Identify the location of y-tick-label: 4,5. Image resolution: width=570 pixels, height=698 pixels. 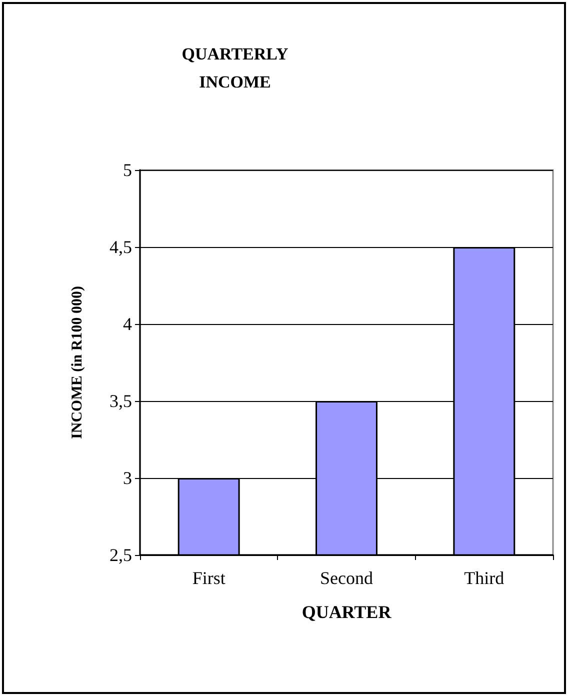
(121, 247).